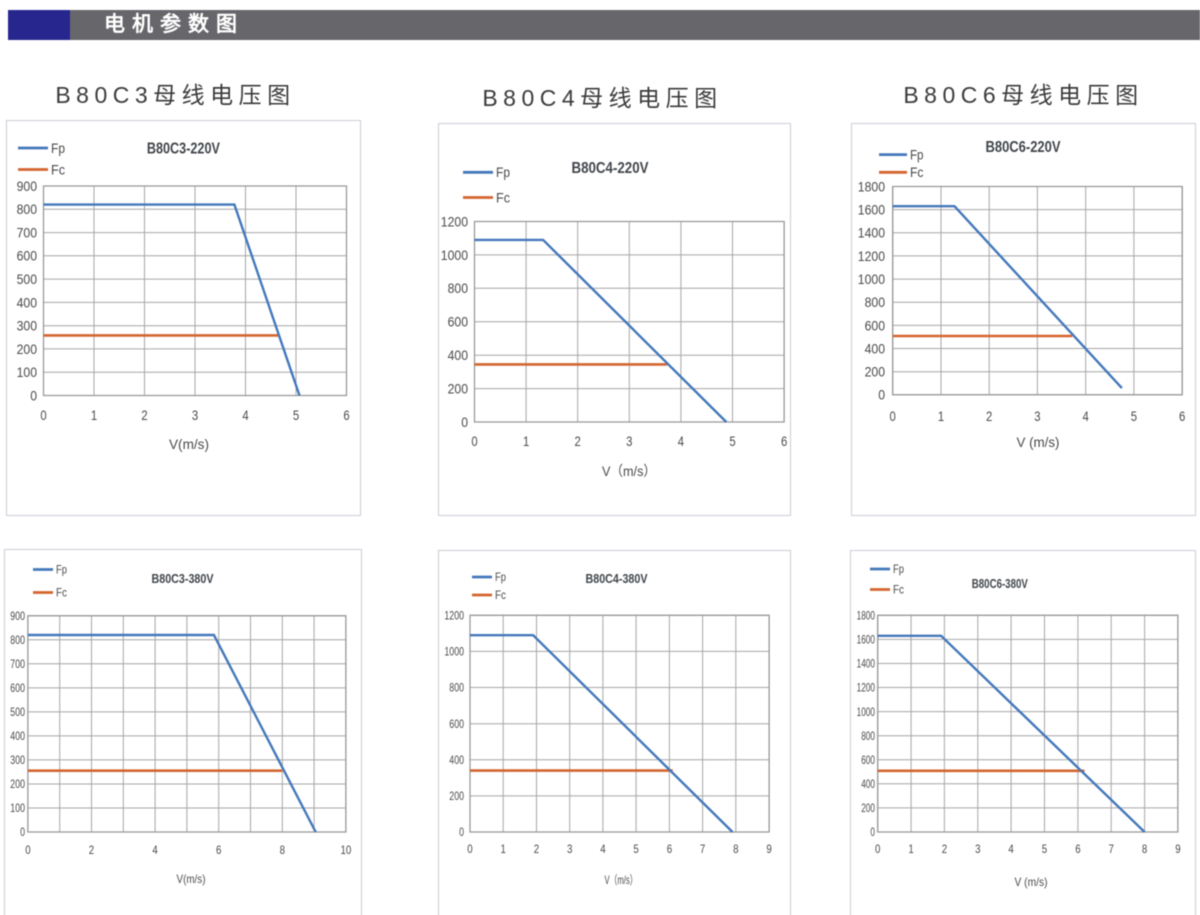 The width and height of the screenshot is (1200, 915). What do you see at coordinates (1000, 583) in the screenshot?
I see `svg-text: B80C6-380V` at bounding box center [1000, 583].